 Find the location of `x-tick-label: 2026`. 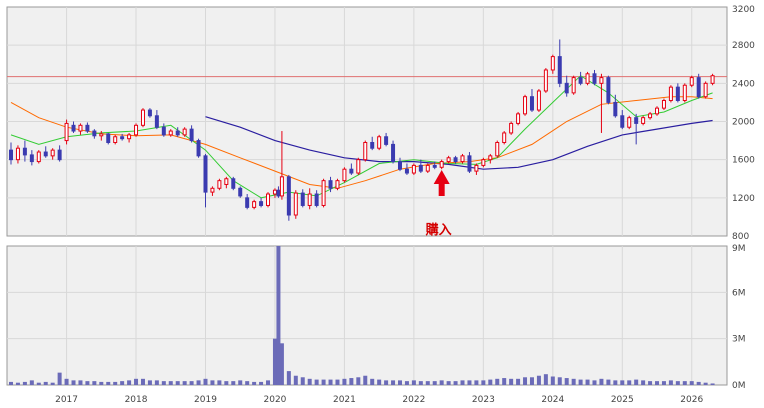

x-tick-label: 2026 is located at coordinates (691, 400).